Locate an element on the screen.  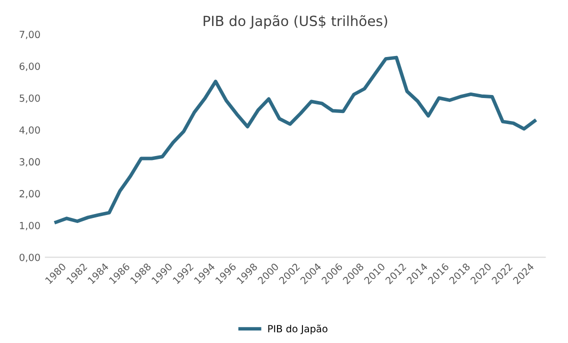
y-tick-label: 5,00 is located at coordinates (30, 98).